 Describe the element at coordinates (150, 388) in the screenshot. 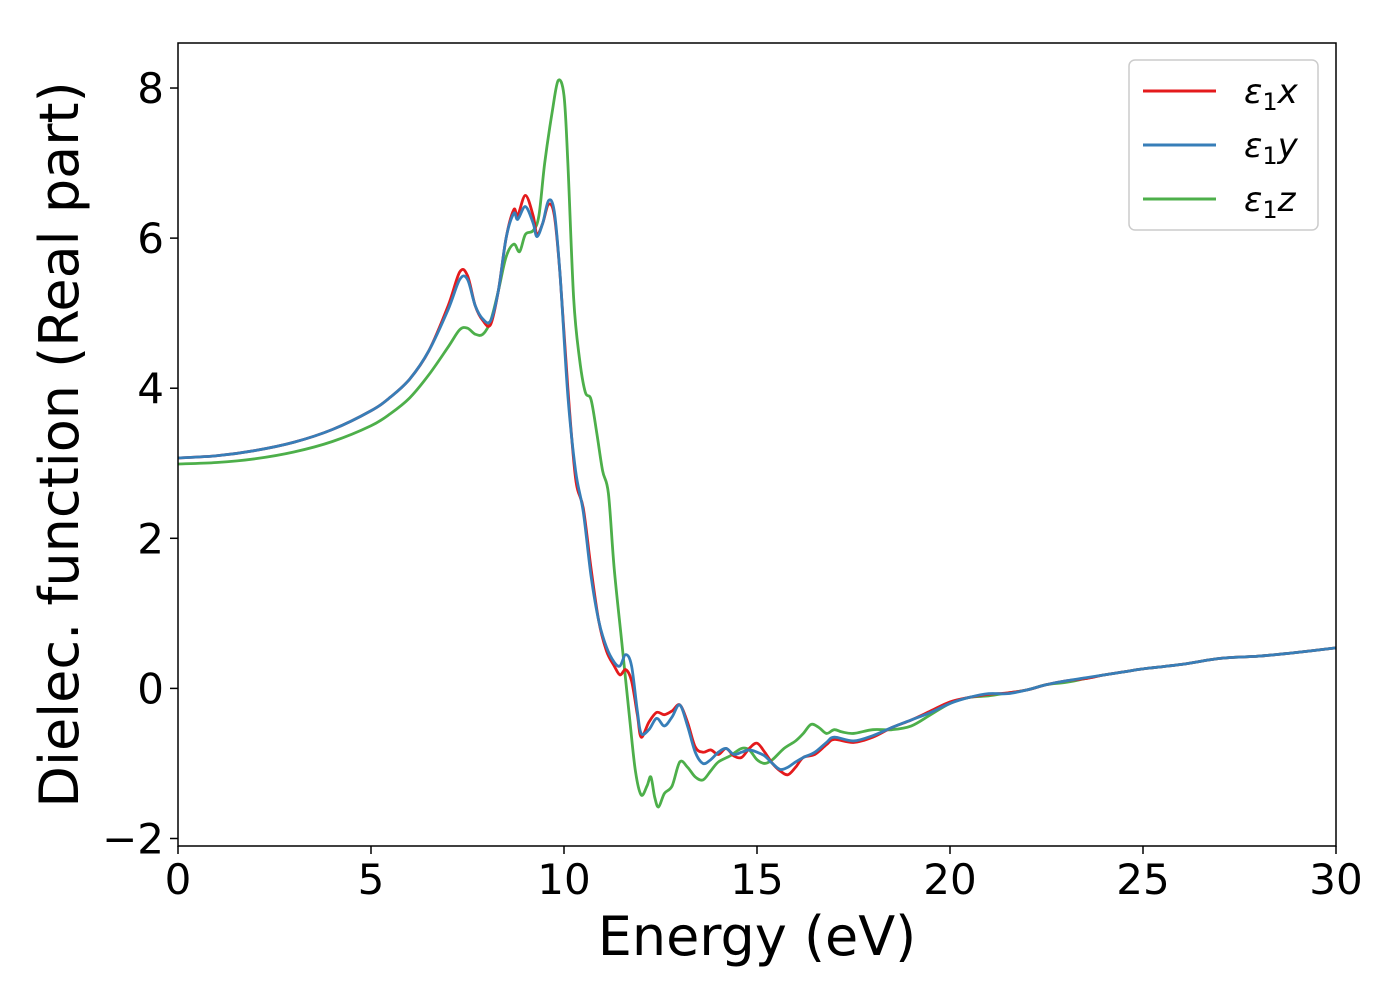

I see `y-tick-label: 4` at that location.